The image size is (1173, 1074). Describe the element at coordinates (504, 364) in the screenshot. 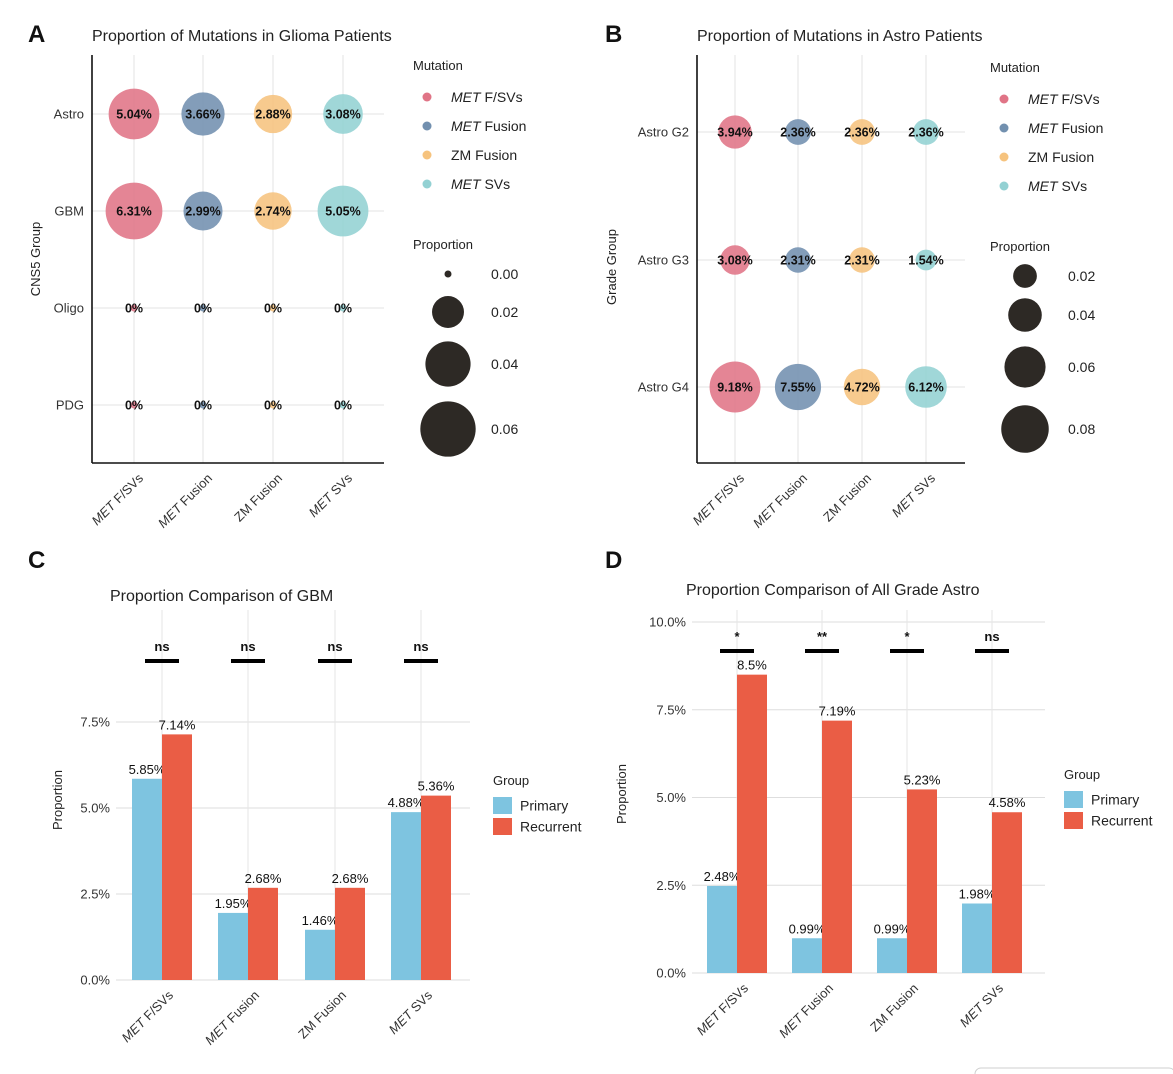

I see `size-legend-label: 0.04` at that location.